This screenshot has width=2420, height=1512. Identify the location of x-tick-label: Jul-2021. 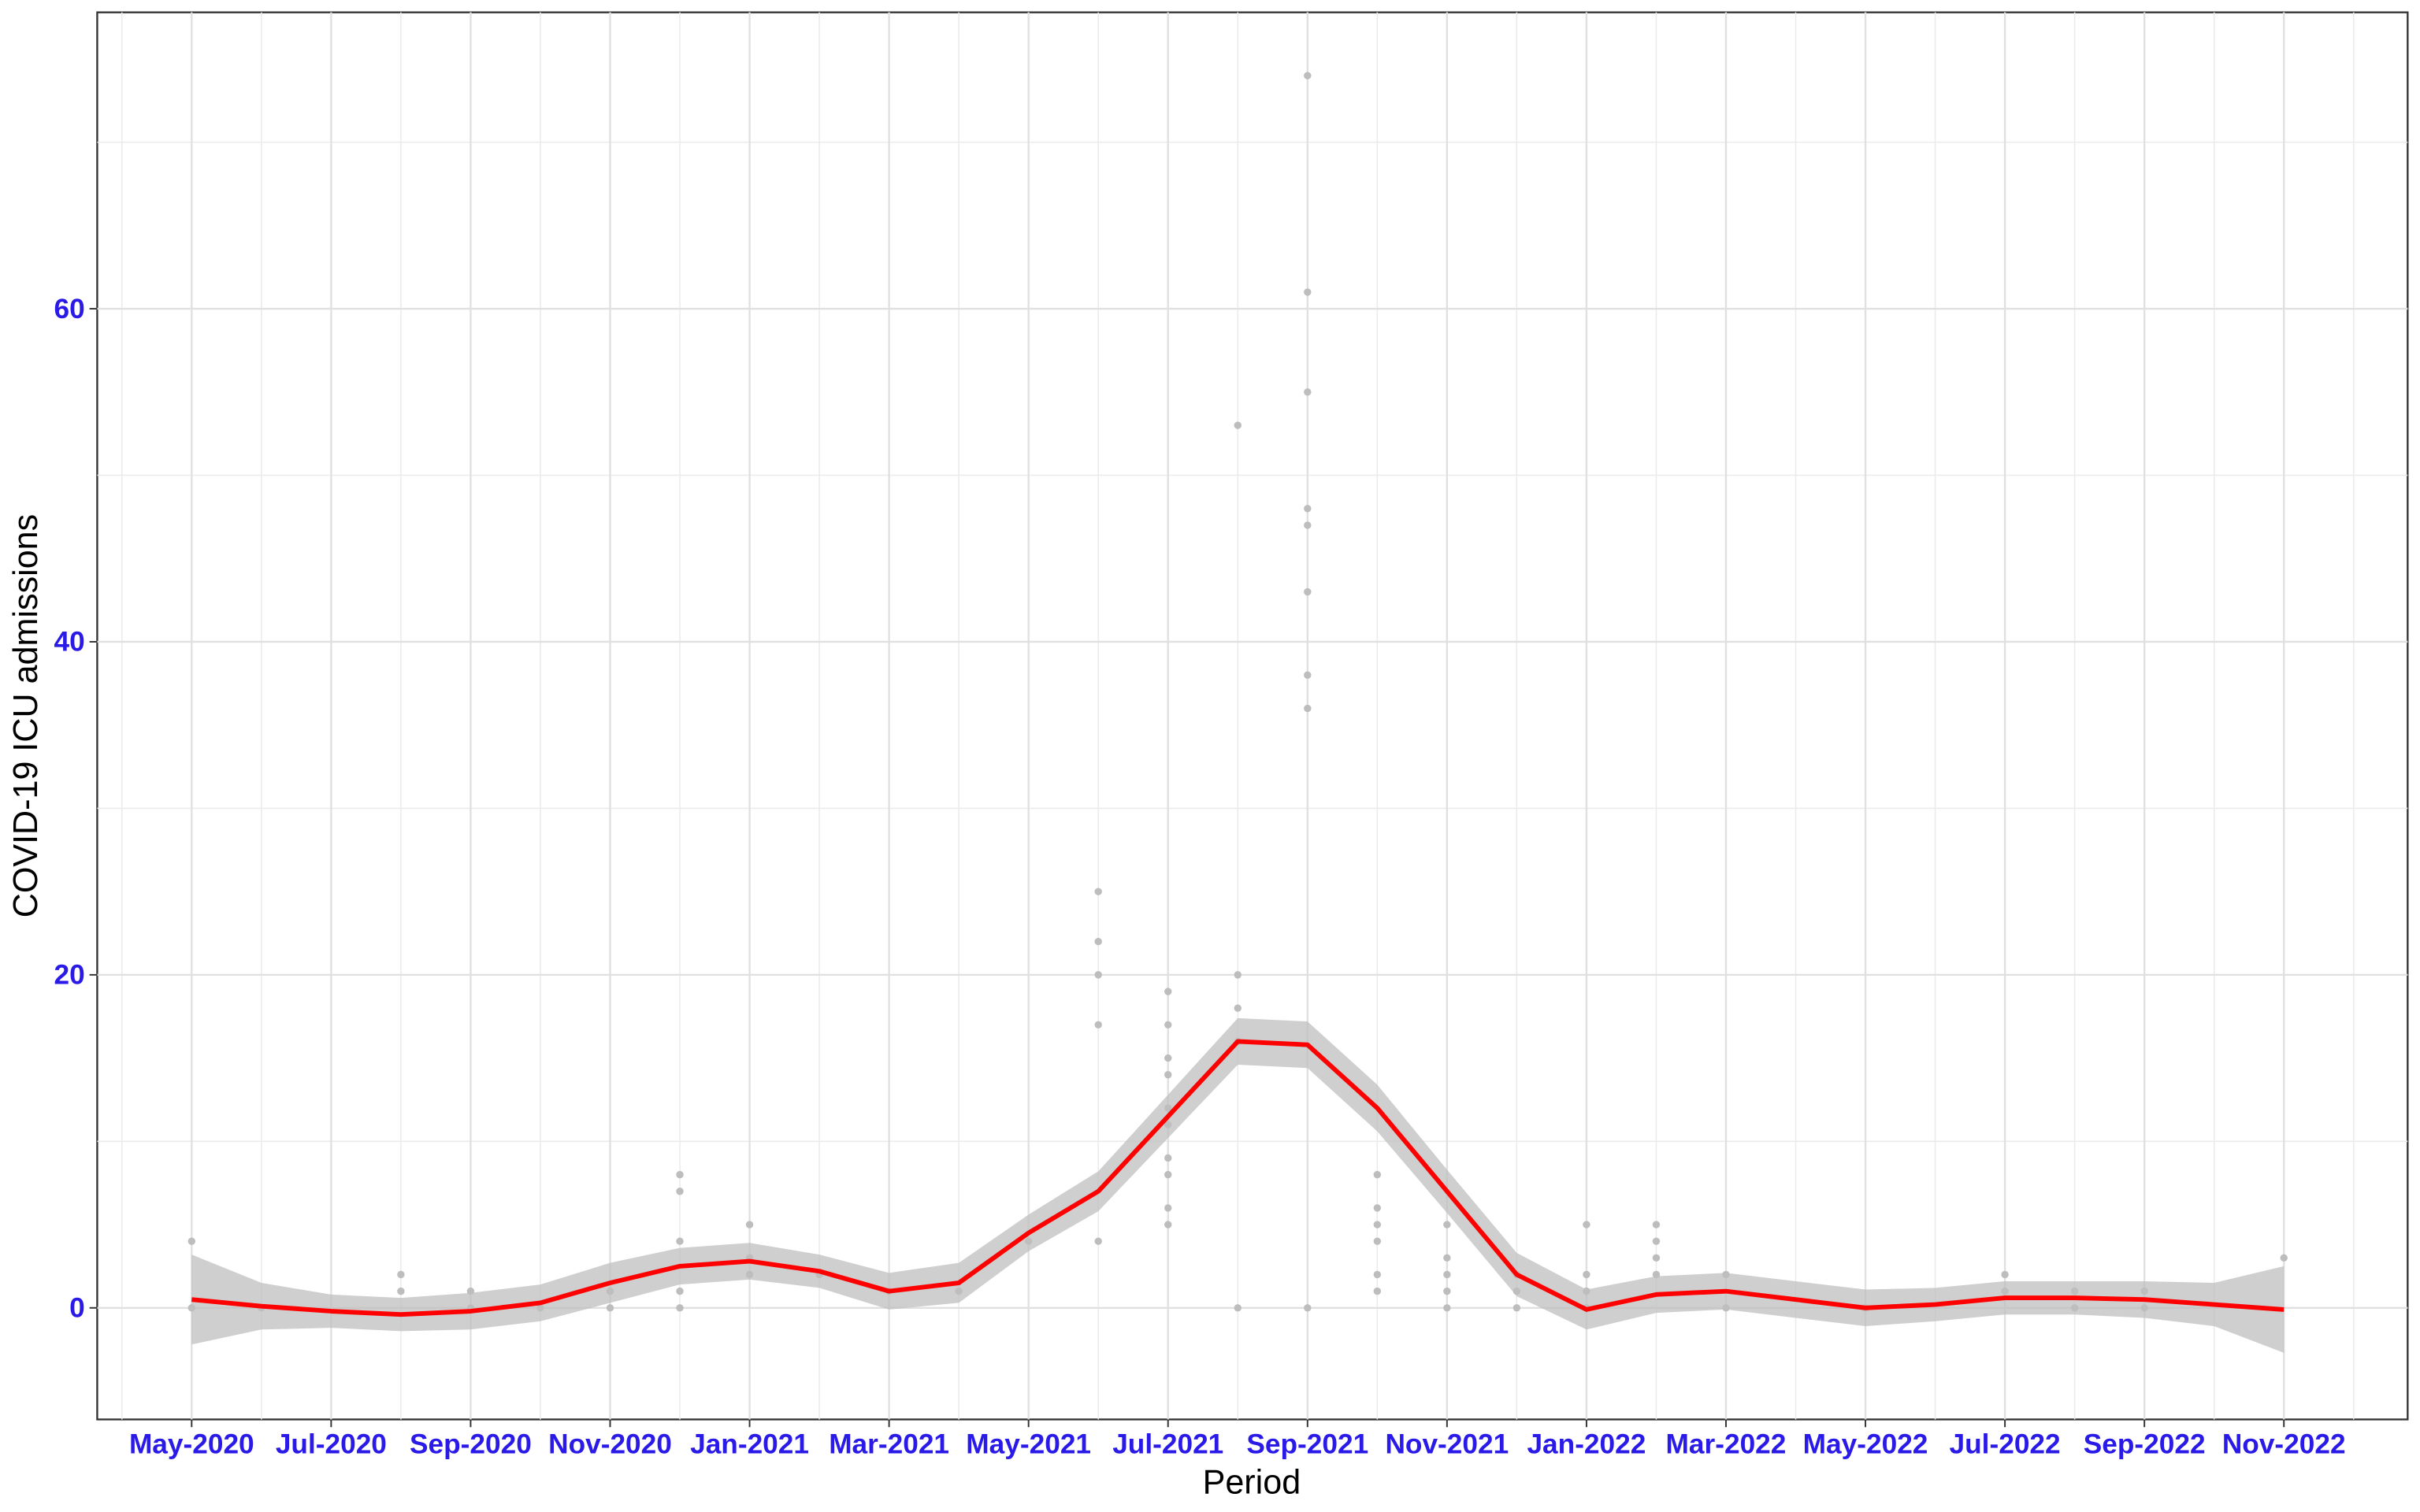
(1167, 1444).